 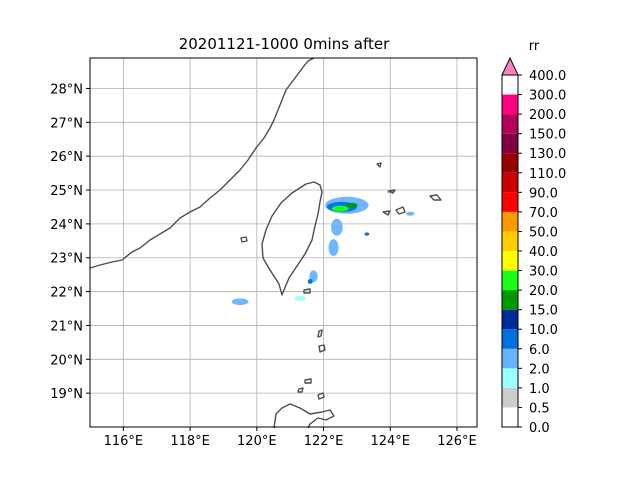 I want to click on luzon-coastline, so click(x=304, y=416).